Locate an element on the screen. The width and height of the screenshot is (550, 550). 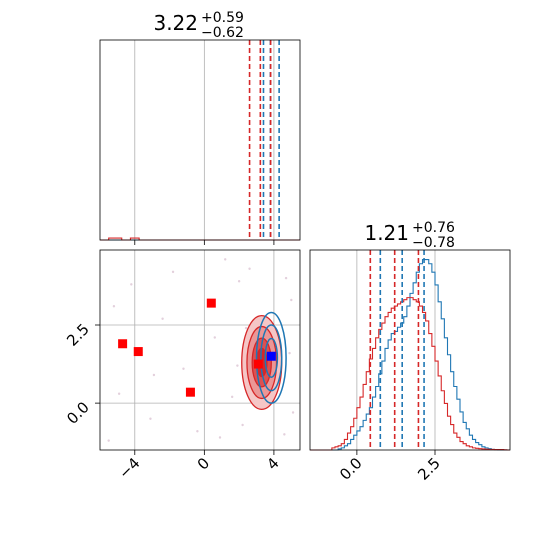
histogram-step-blue is located at coordinates (410, 354).